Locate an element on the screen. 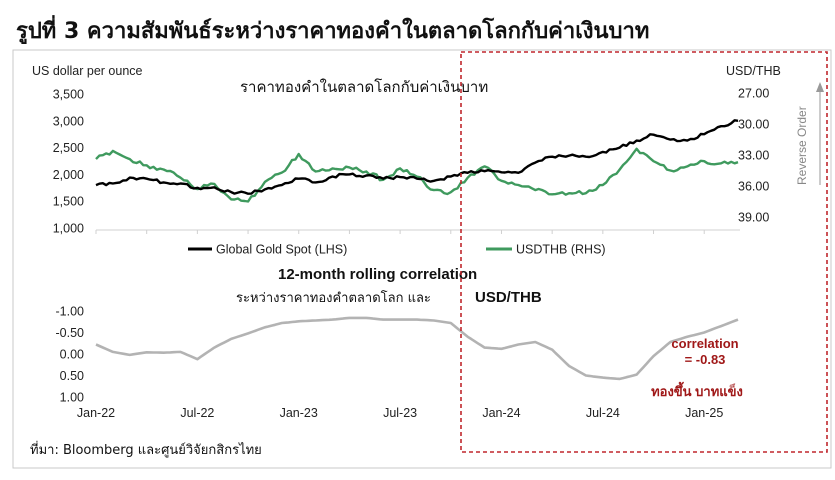  x-tick-label: Jan-23 is located at coordinates (299, 413).